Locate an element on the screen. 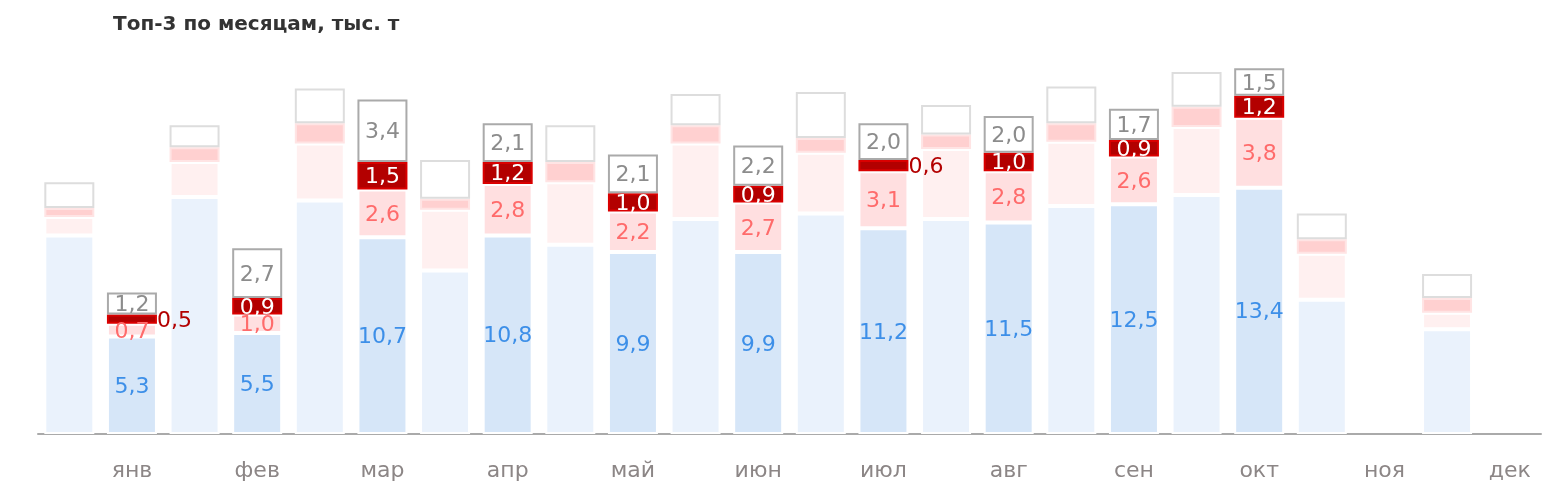 The width and height of the screenshot is (1559, 497). x-tick-label: янв is located at coordinates (132, 469).